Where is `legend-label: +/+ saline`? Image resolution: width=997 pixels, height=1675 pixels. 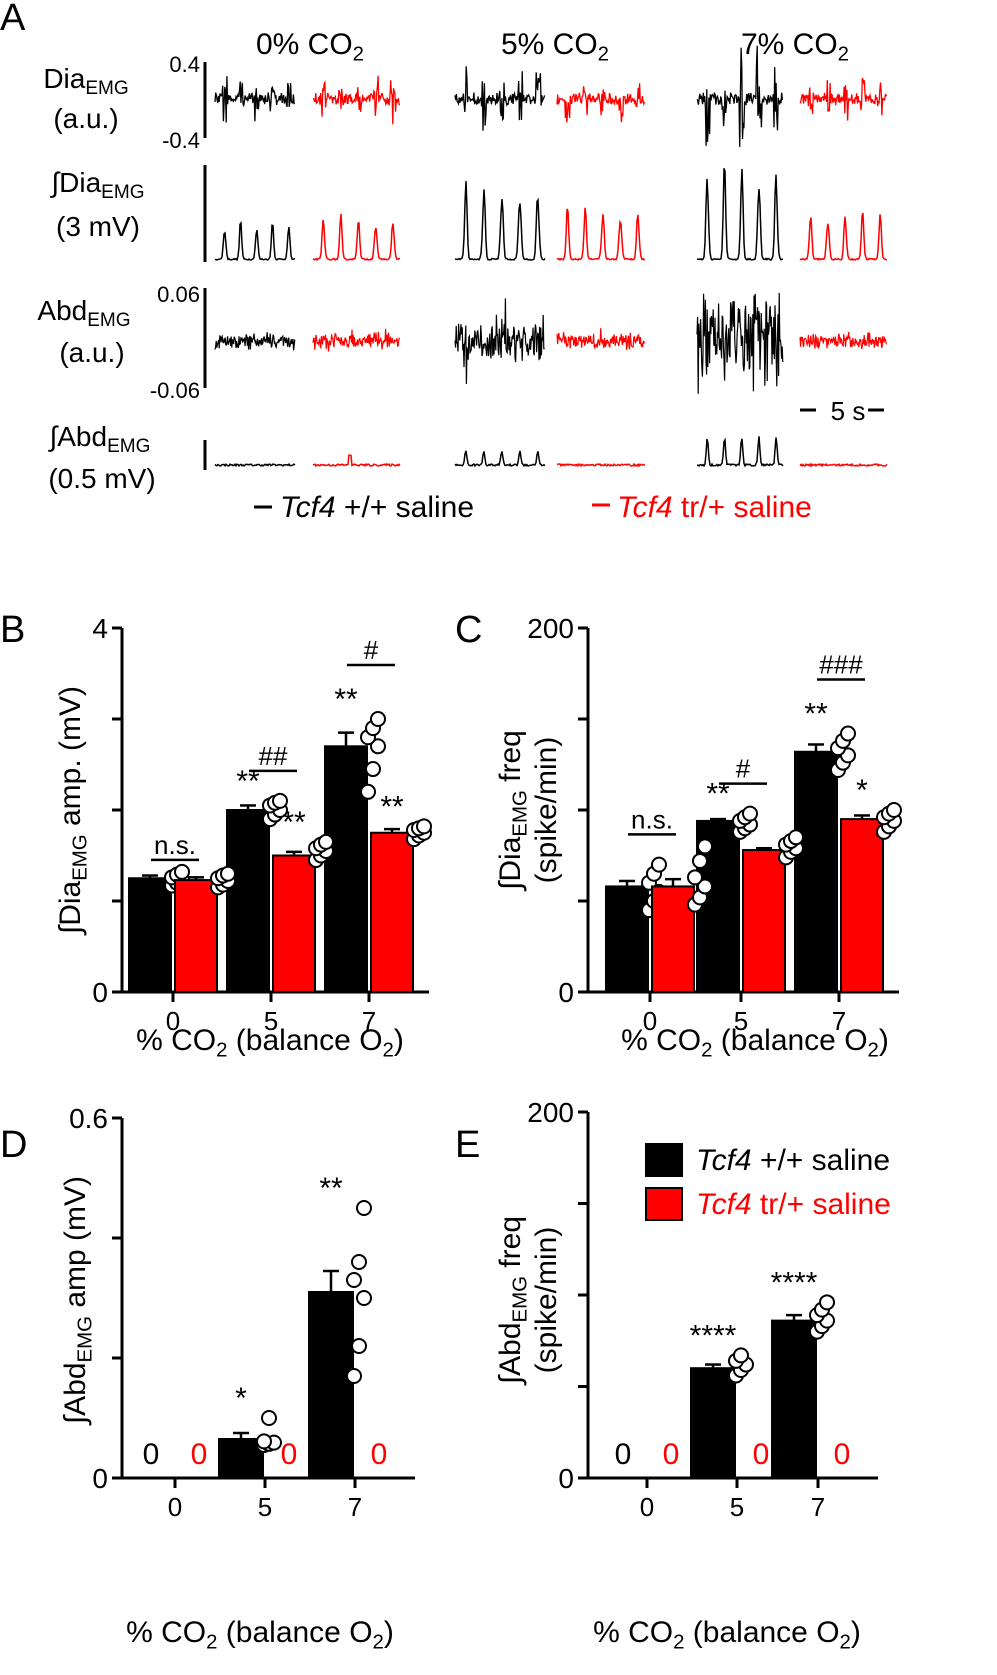 legend-label: +/+ saline is located at coordinates (405, 507).